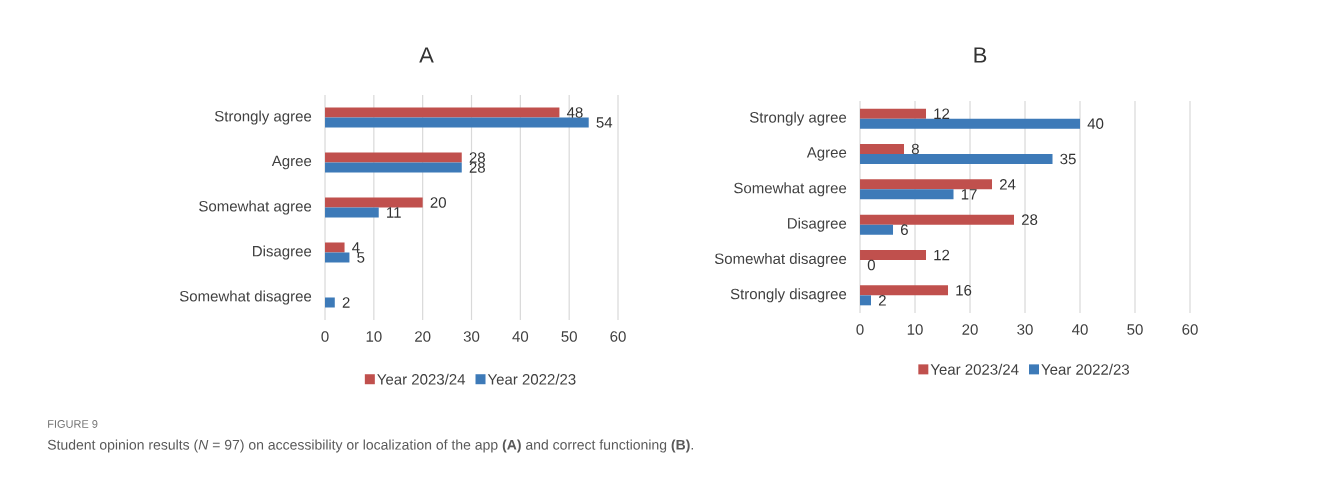 Image resolution: width=1322 pixels, height=479 pixels. I want to click on caption: FIGURE 9, so click(73, 424).